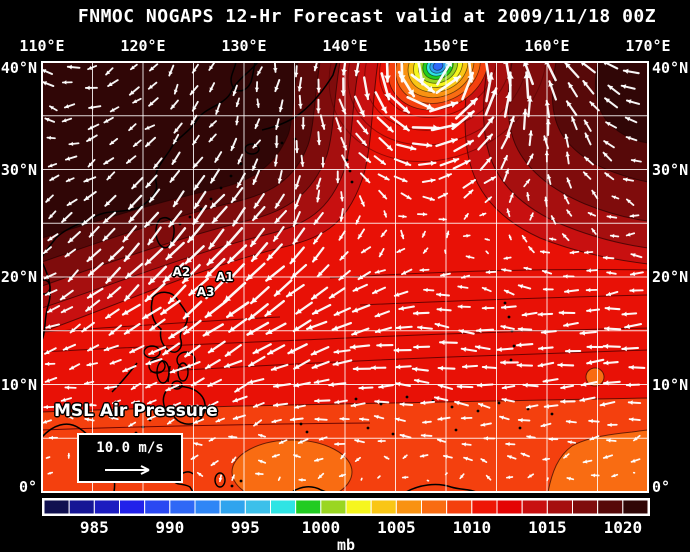 Image resolution: width=690 pixels, height=552 pixels. What do you see at coordinates (18, 277) in the screenshot?
I see `lat-axis-label-left: 20°N` at bounding box center [18, 277].